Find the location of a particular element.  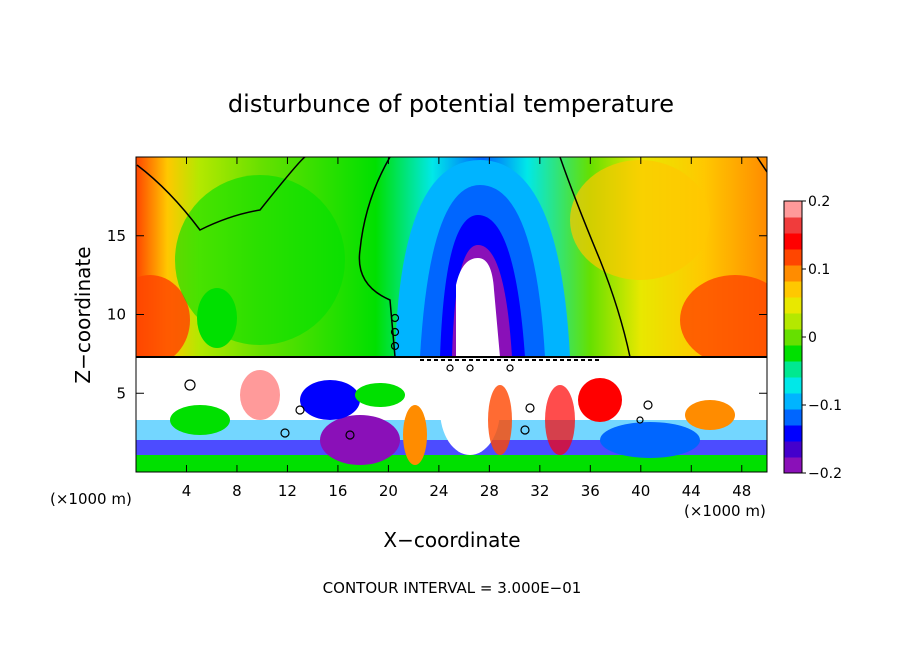

chart-title: disturbunce of potential temperature is located at coordinates (451, 104).